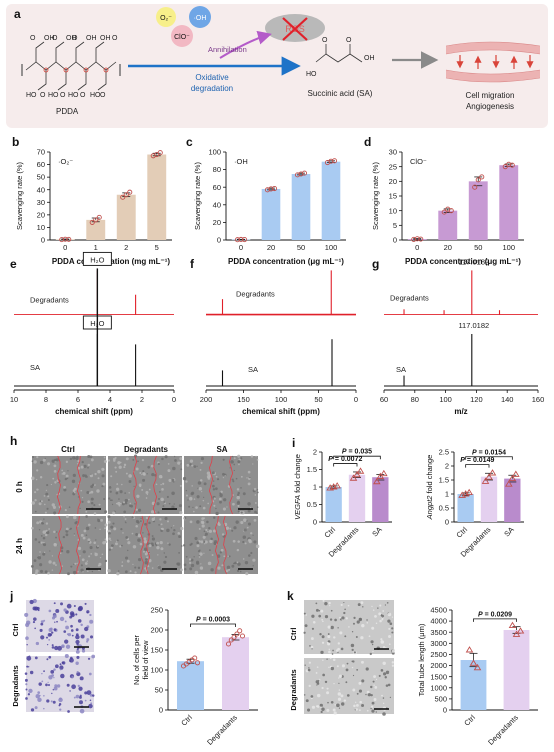 The width and height of the screenshot is (554, 752). What do you see at coordinates (103, 95) in the screenshot?
I see `group-label: O` at bounding box center [103, 95].